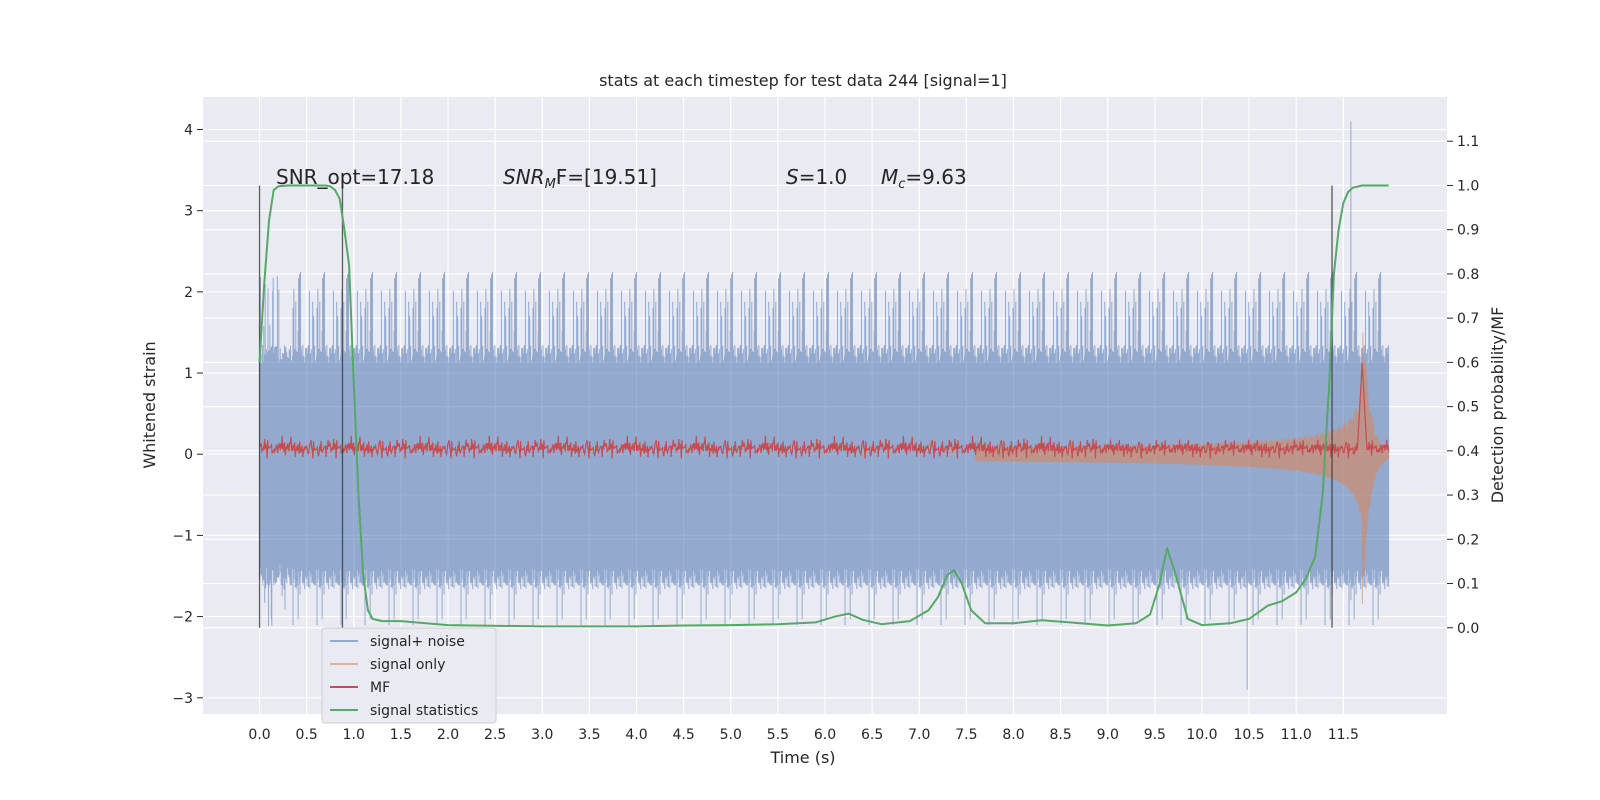 The width and height of the screenshot is (1600, 800). I want to click on x-tick-label: 3.5, so click(589, 735).